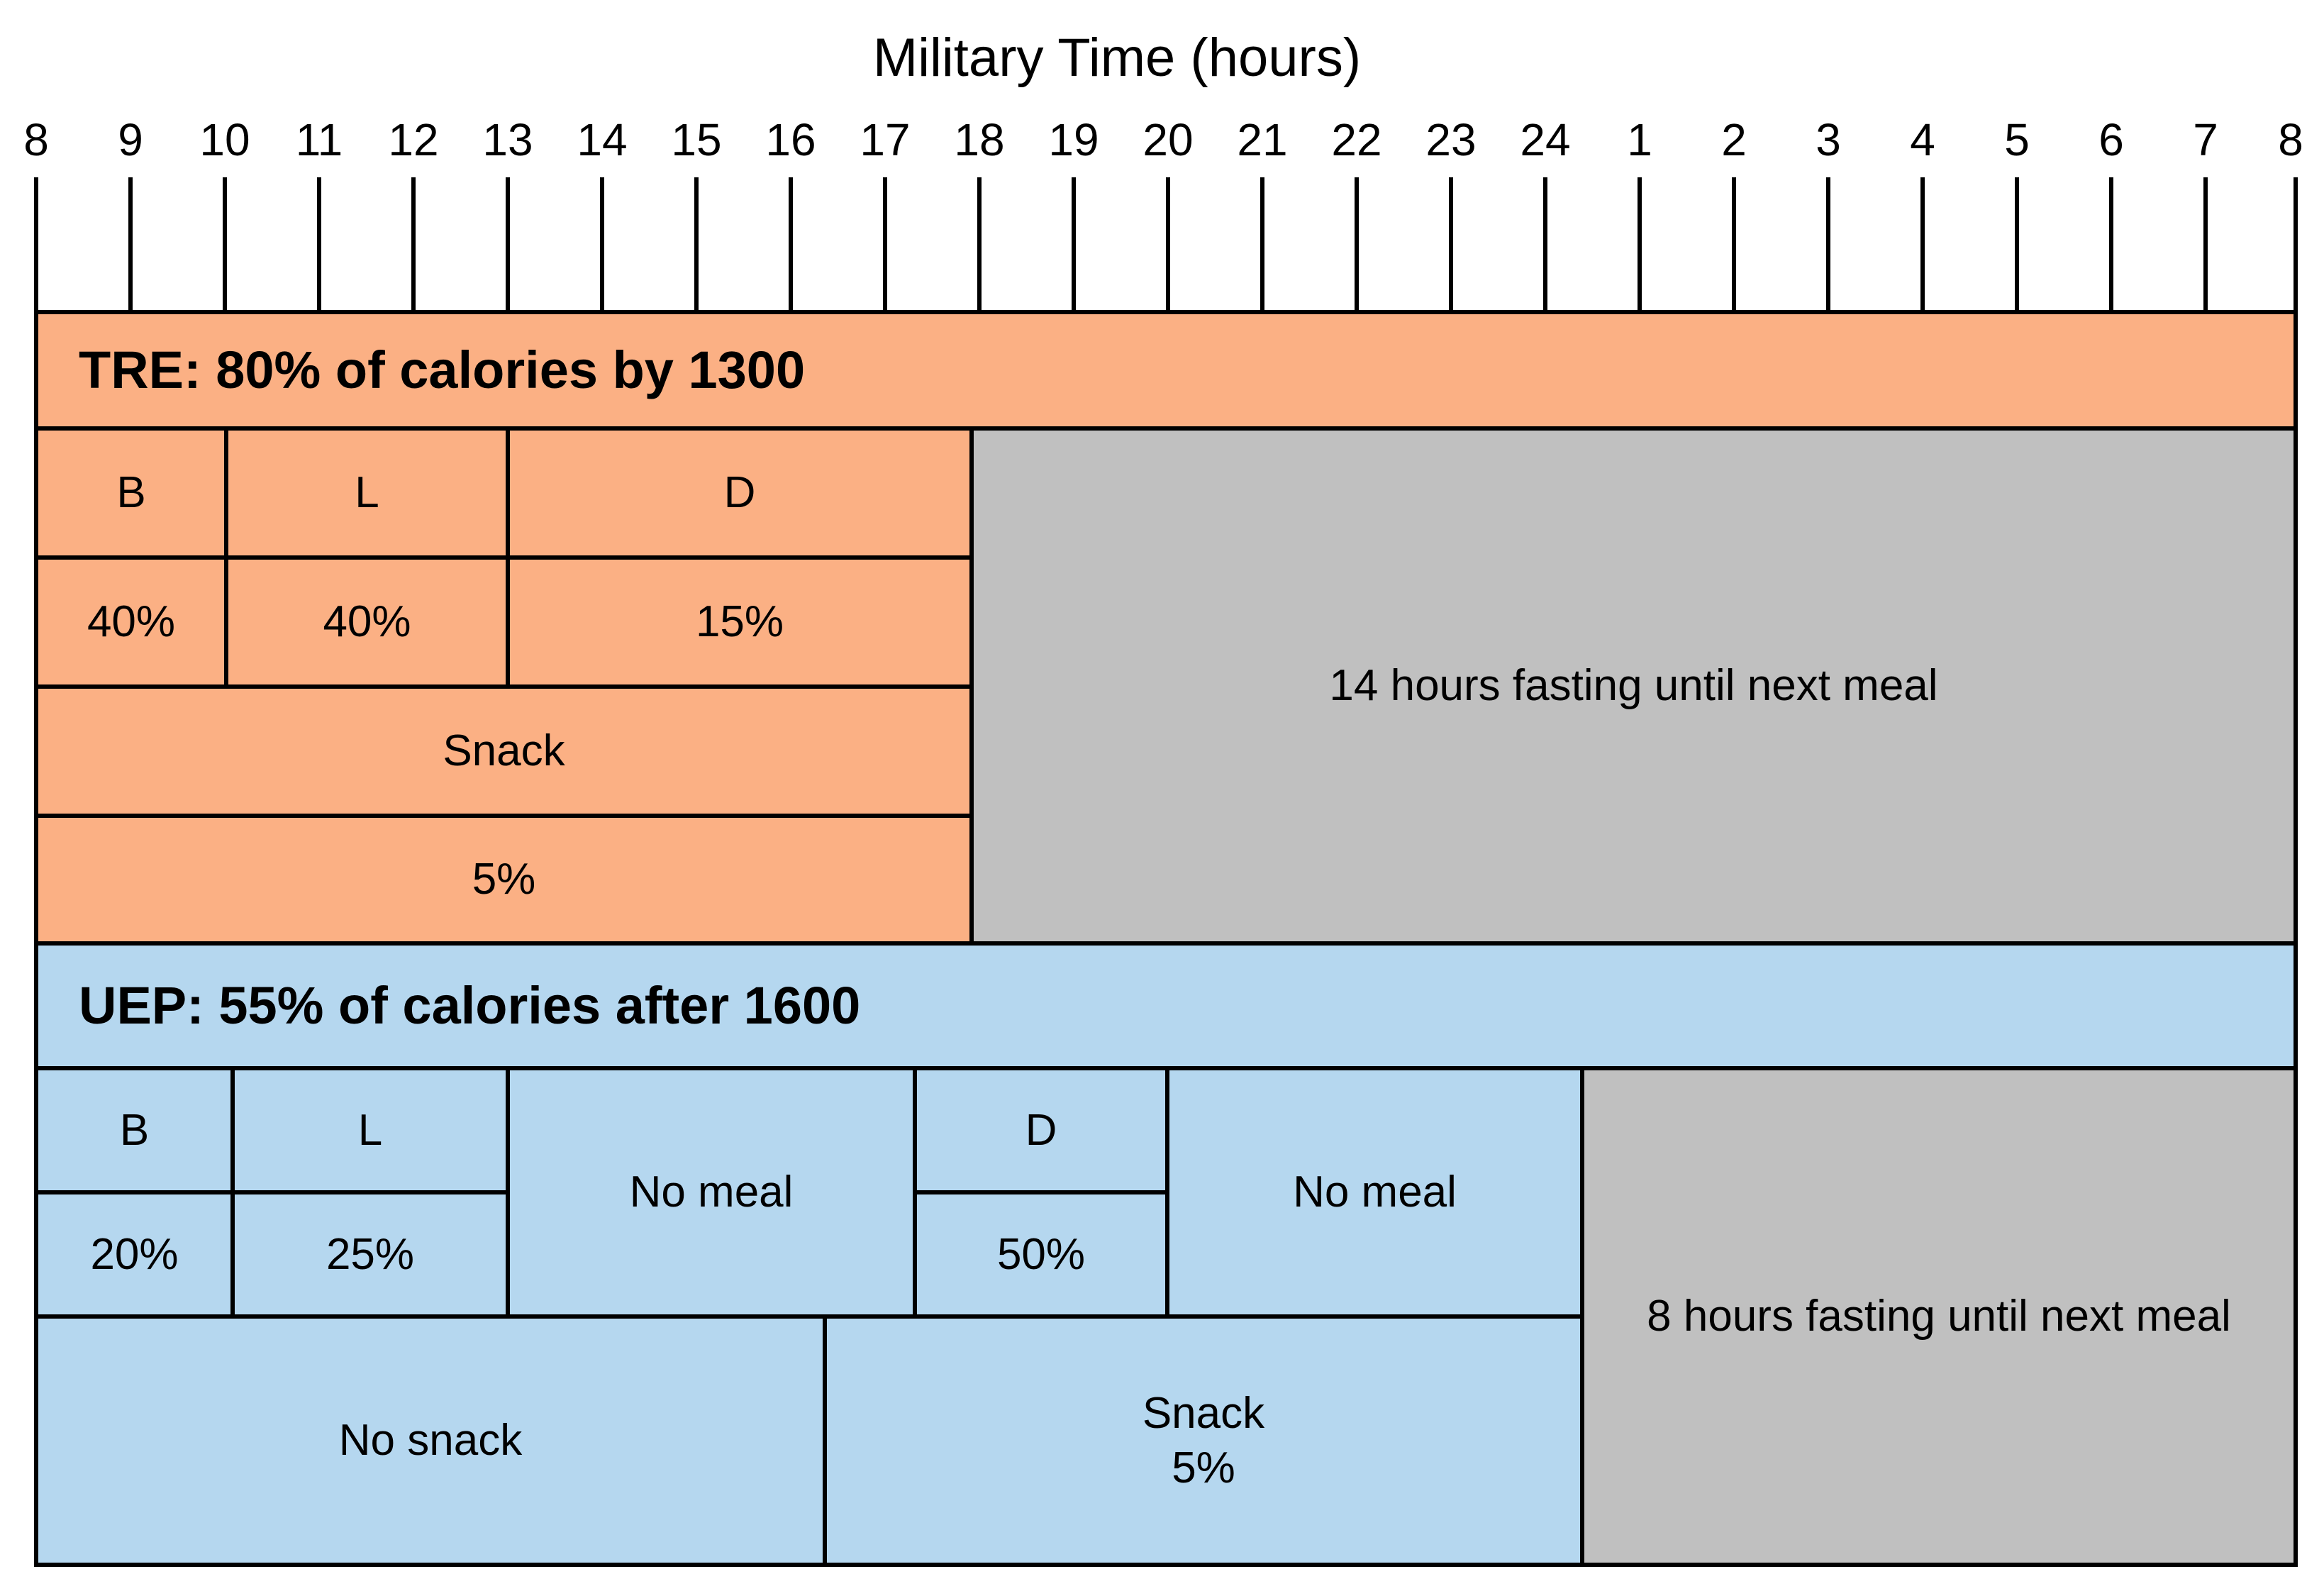 This screenshot has height=1591, width=2324. I want to click on tick-label: 16, so click(790, 139).